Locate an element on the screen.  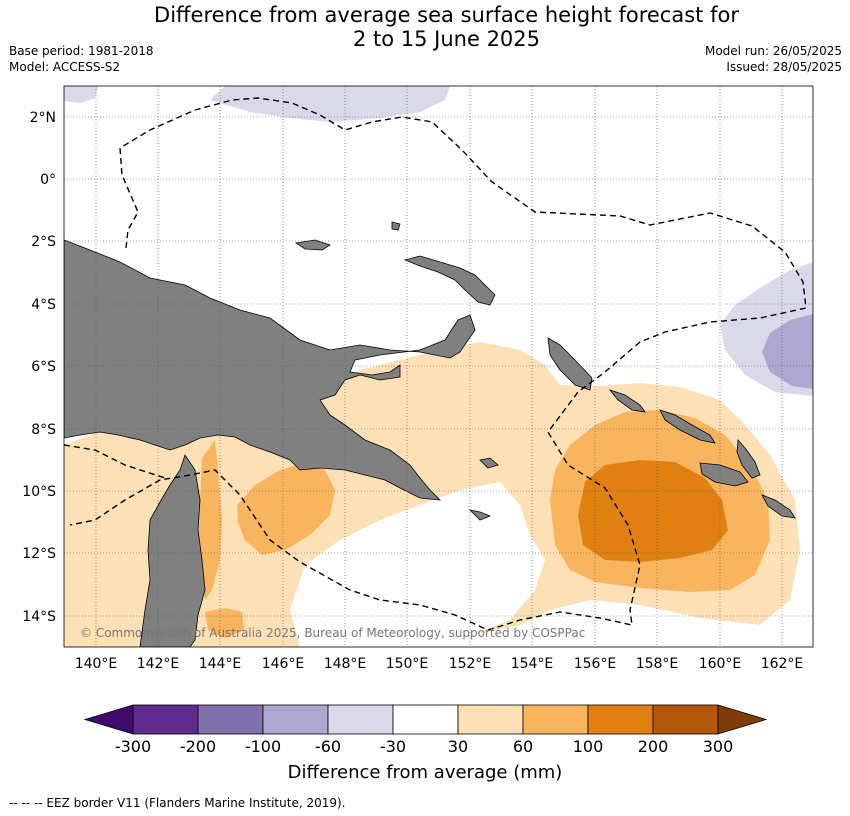
model-name: Model: ACCESS-S2 is located at coordinates (65, 67).